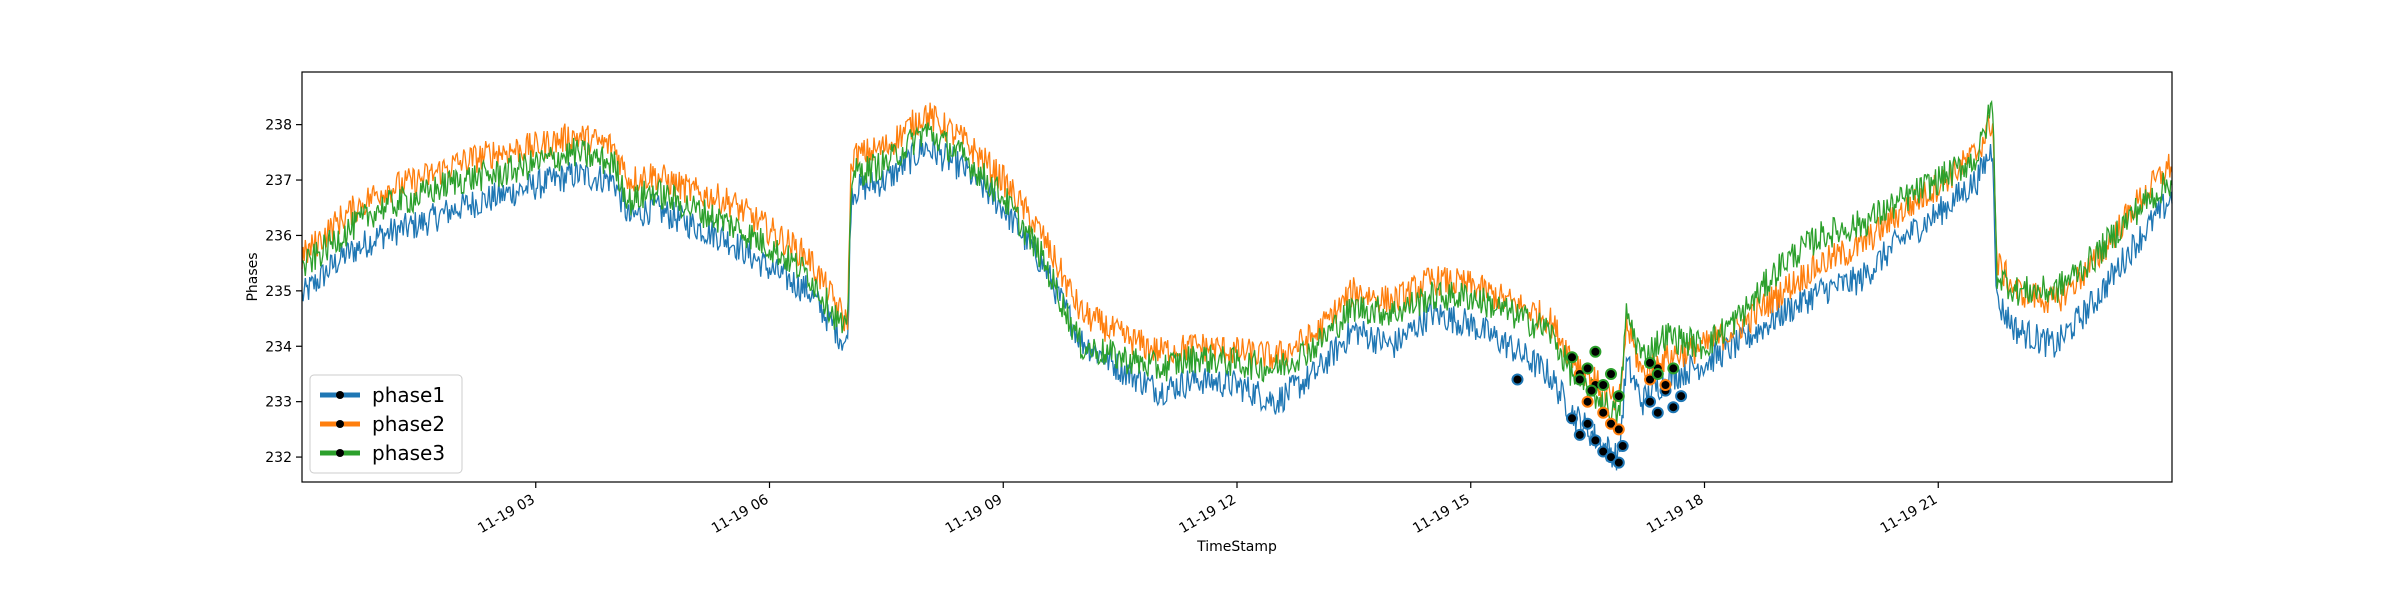 The width and height of the screenshot is (2400, 600). I want to click on y-tick-label: 238, so click(278, 126).